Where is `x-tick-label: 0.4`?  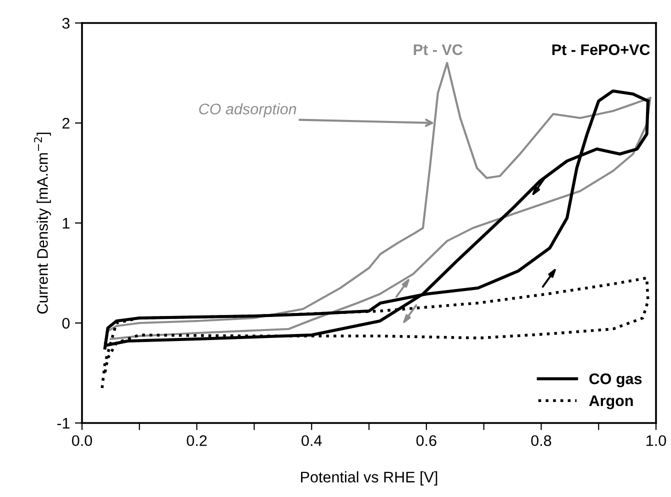 x-tick-label: 0.4 is located at coordinates (312, 440).